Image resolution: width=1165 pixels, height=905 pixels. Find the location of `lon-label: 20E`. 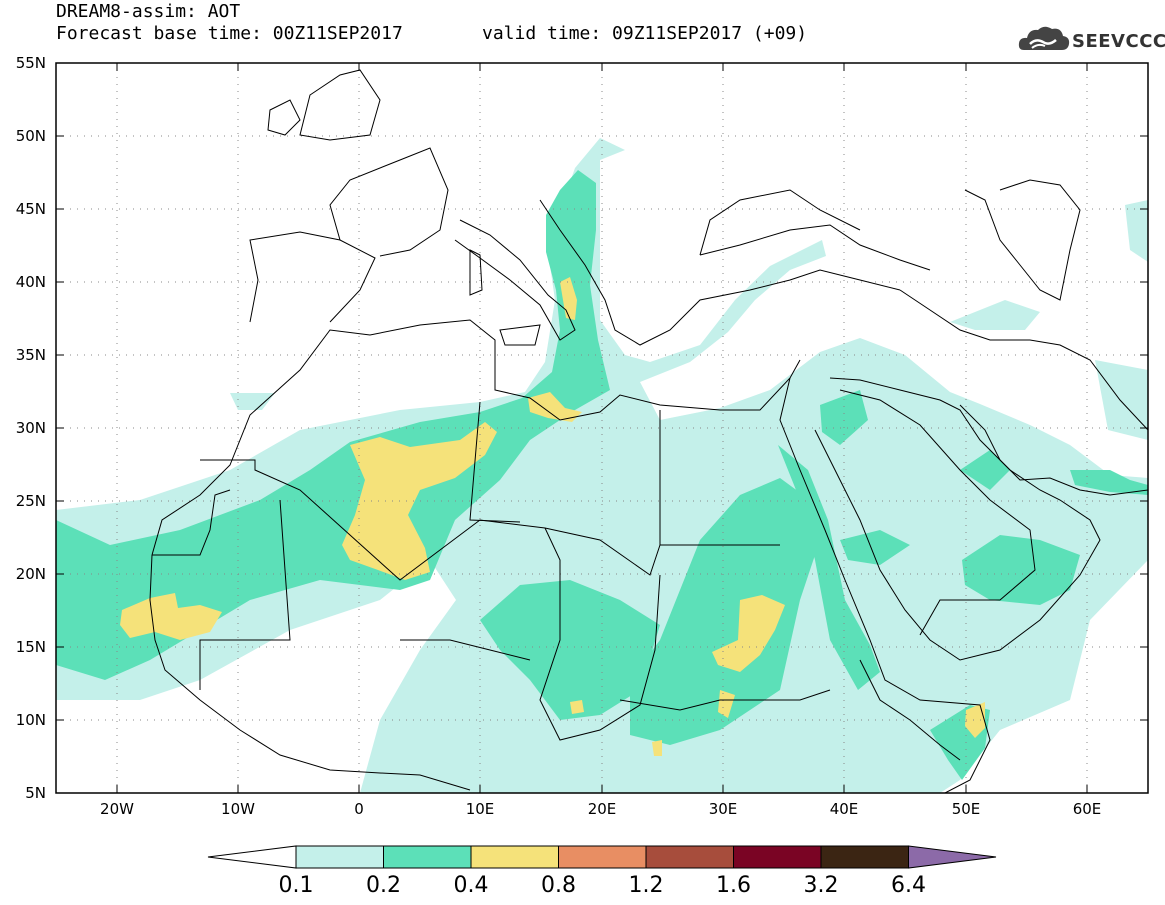

lon-label: 20E is located at coordinates (602, 809).